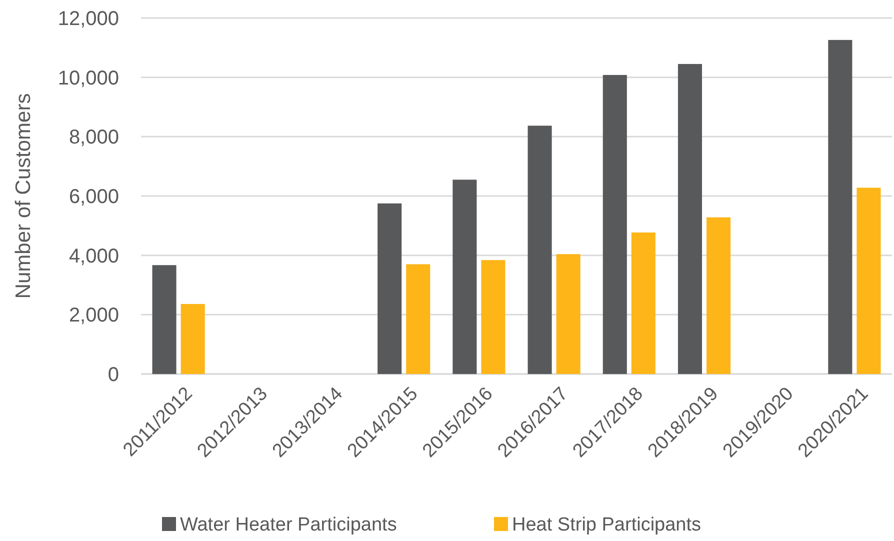 The width and height of the screenshot is (894, 541). I want to click on y-tick-label: 0, so click(113, 375).